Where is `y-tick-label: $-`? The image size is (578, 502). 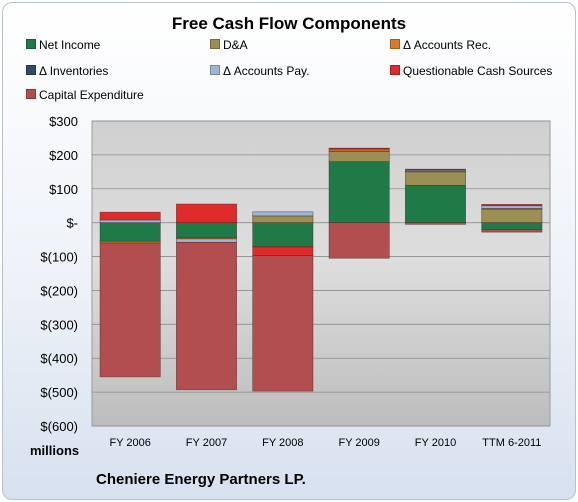 y-tick-label: $- is located at coordinates (72, 223).